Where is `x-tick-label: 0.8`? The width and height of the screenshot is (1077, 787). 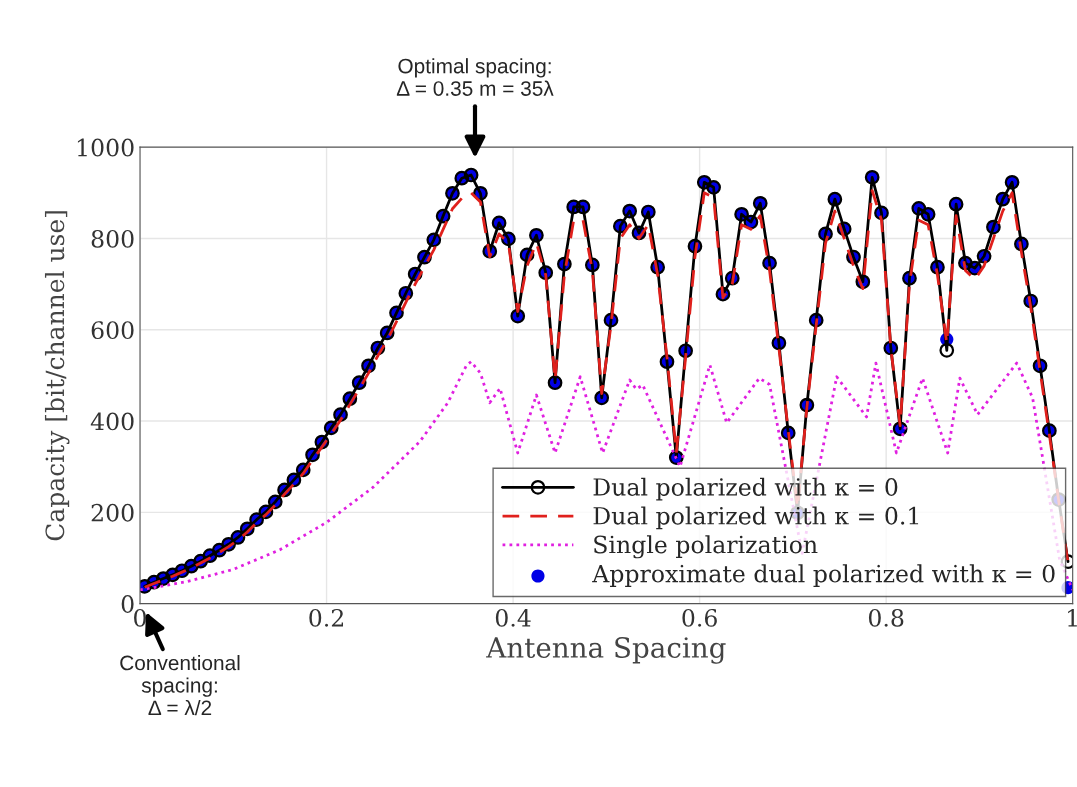
x-tick-label: 0.8 is located at coordinates (886, 617).